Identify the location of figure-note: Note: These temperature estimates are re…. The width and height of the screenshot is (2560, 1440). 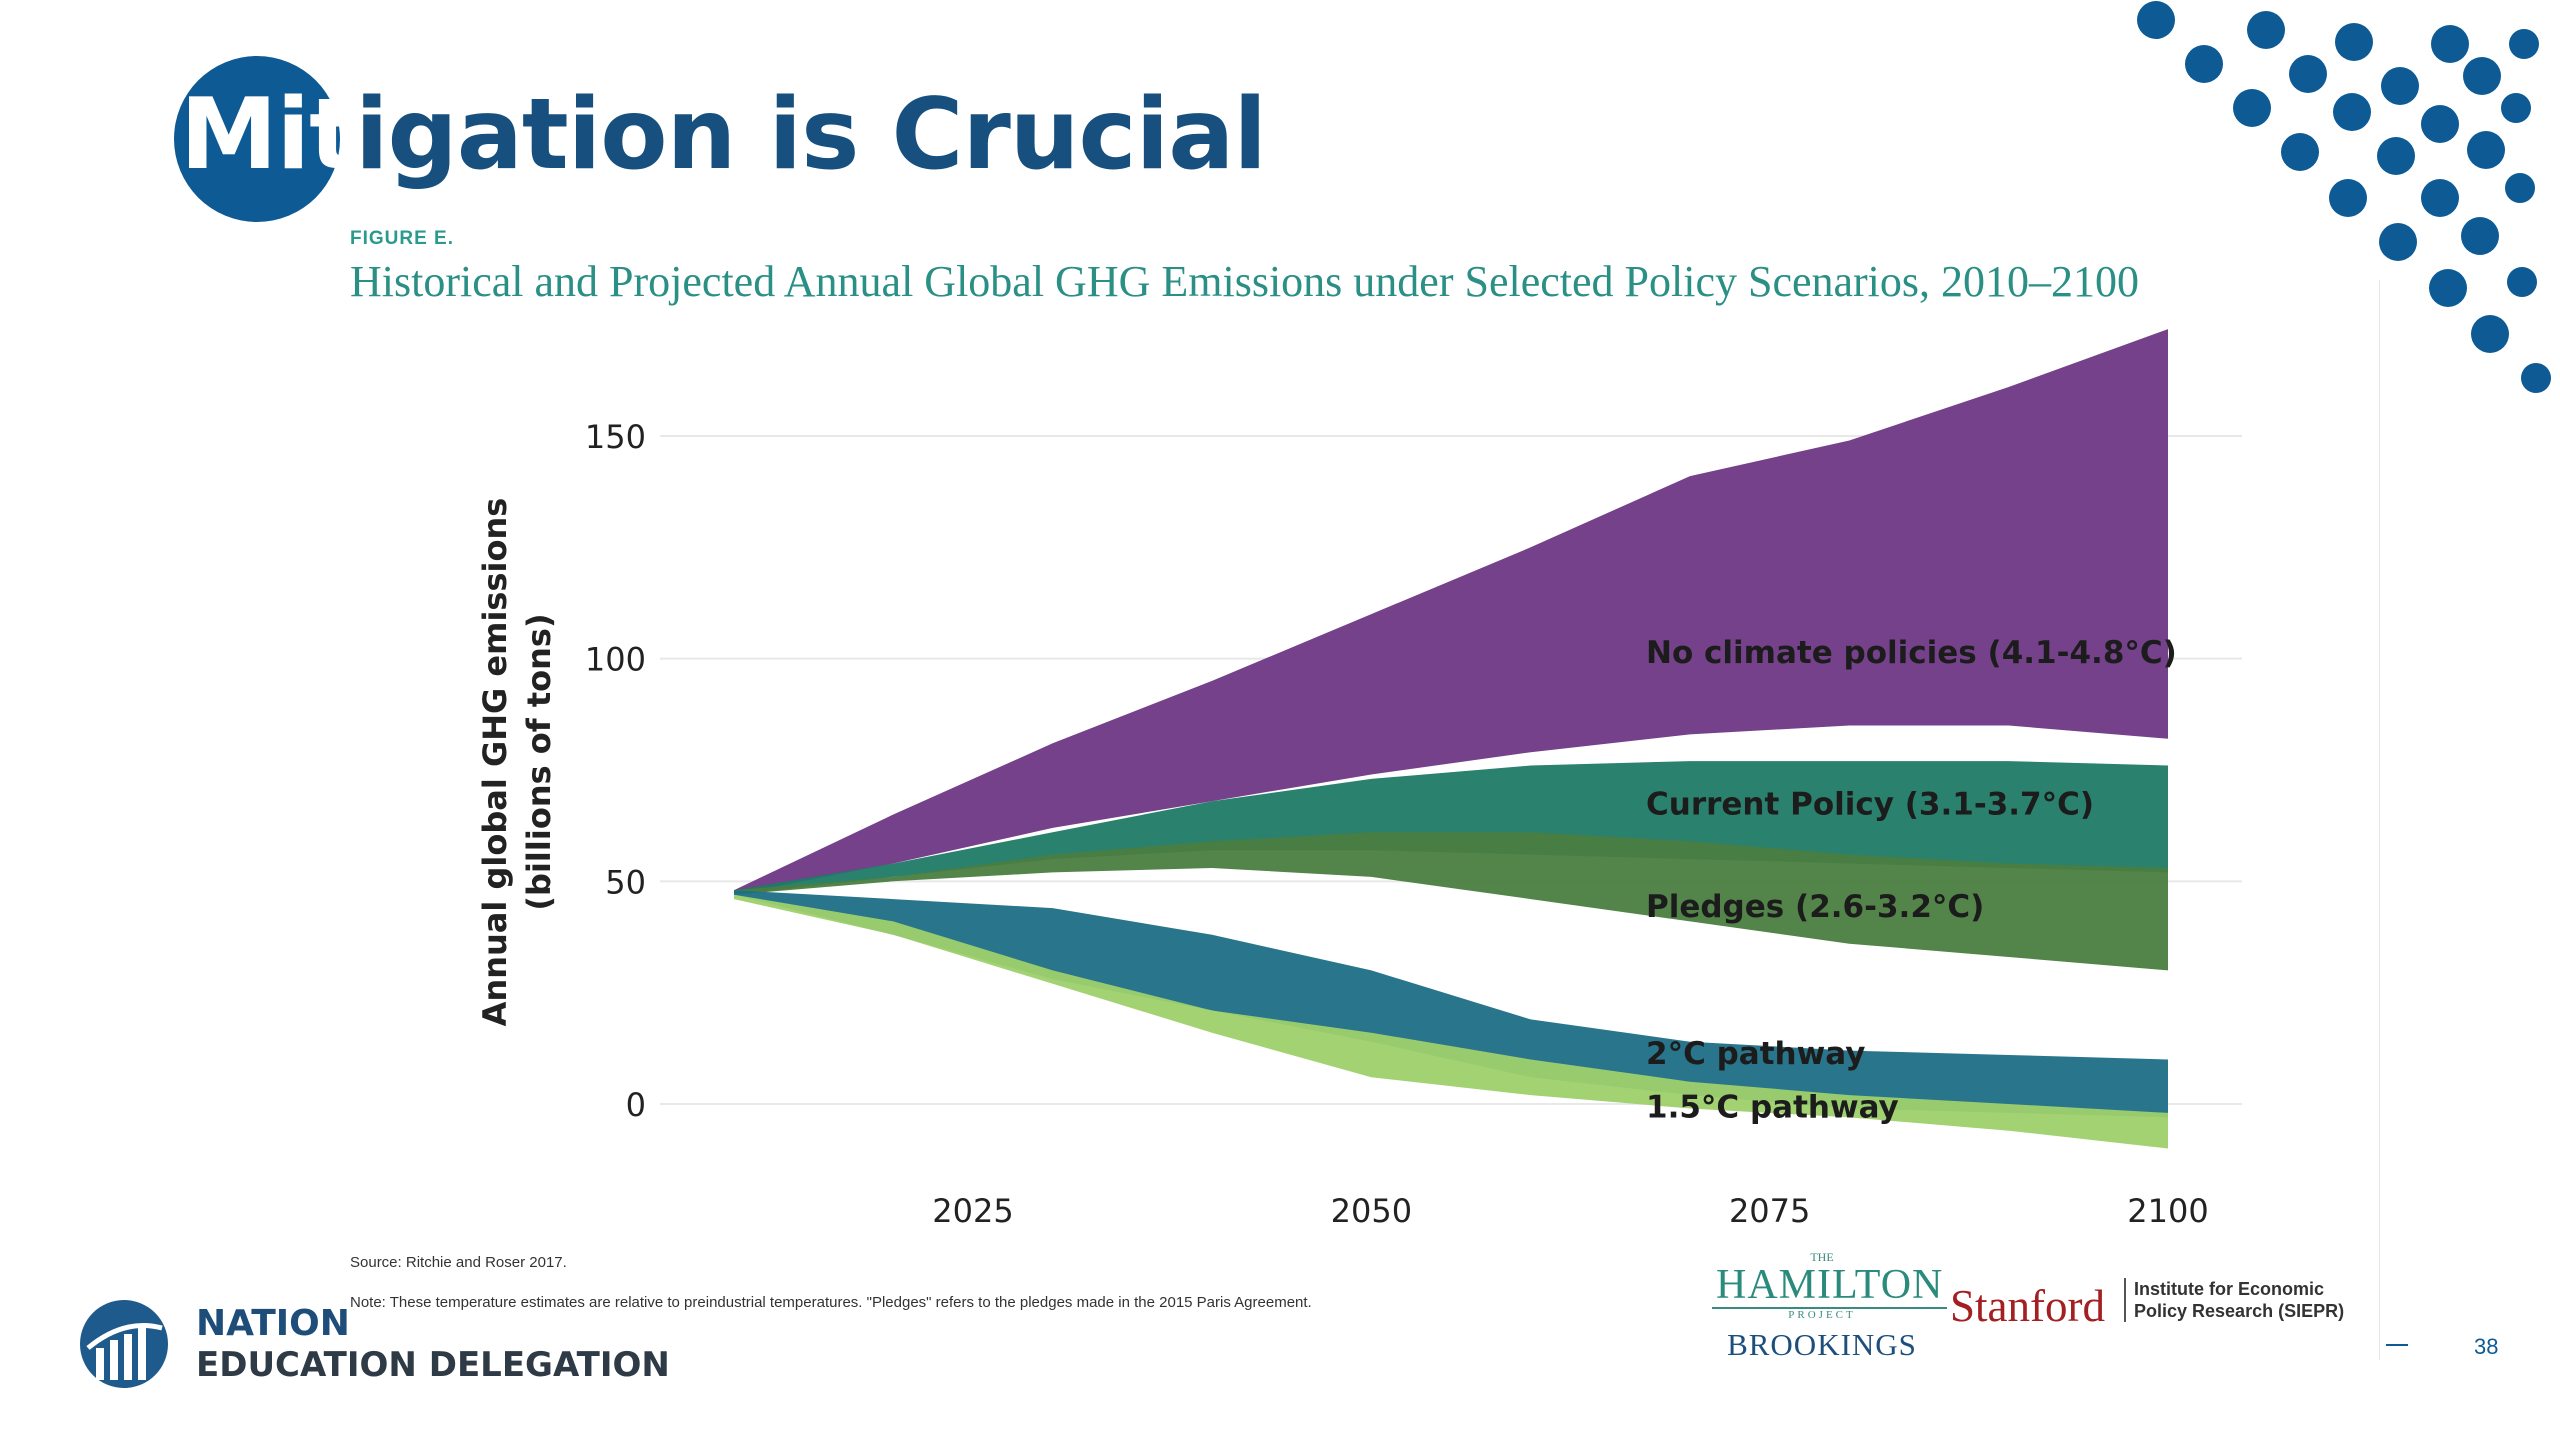
(831, 1302).